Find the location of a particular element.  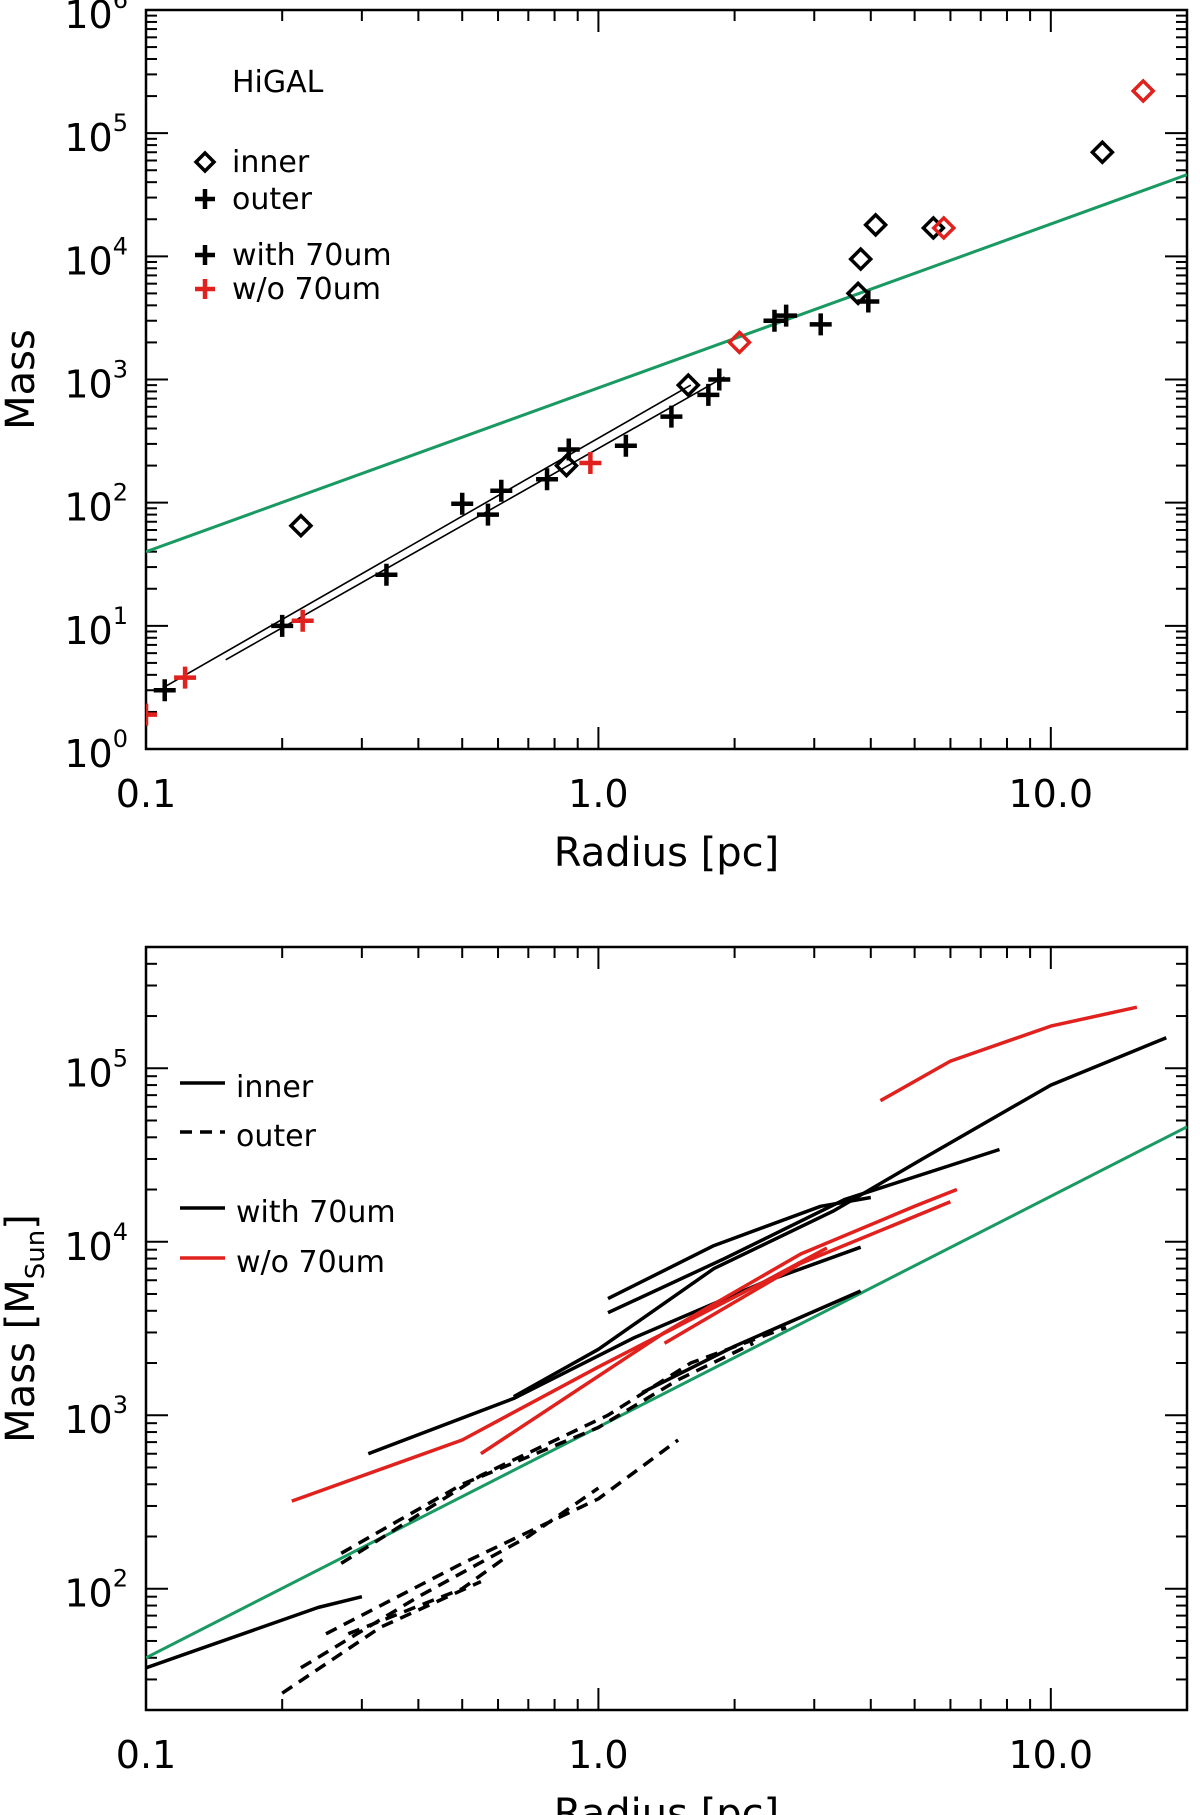

x-tick-label: 10.0 is located at coordinates (1051, 794).